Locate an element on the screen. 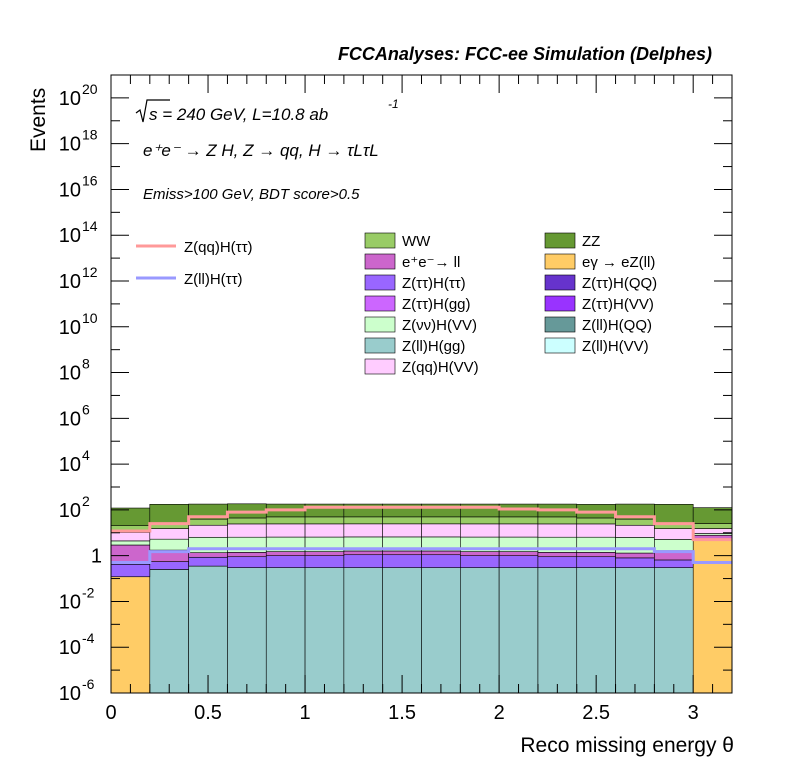  y-tick-label-11: 10 16 is located at coordinates (78, 186).